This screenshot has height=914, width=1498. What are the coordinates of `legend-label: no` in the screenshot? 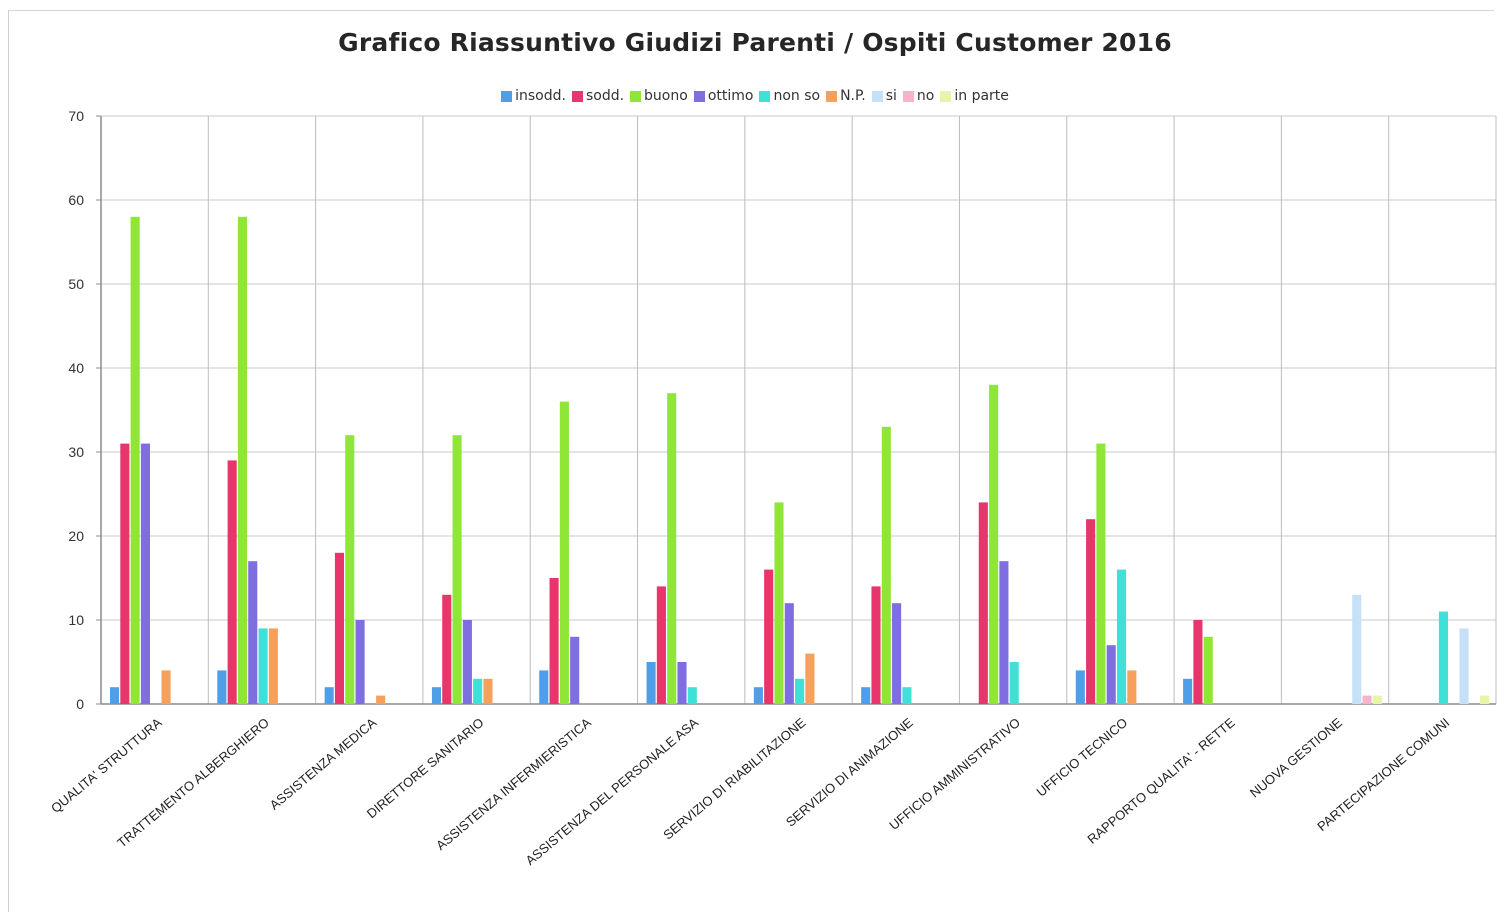 It's located at (925, 96).